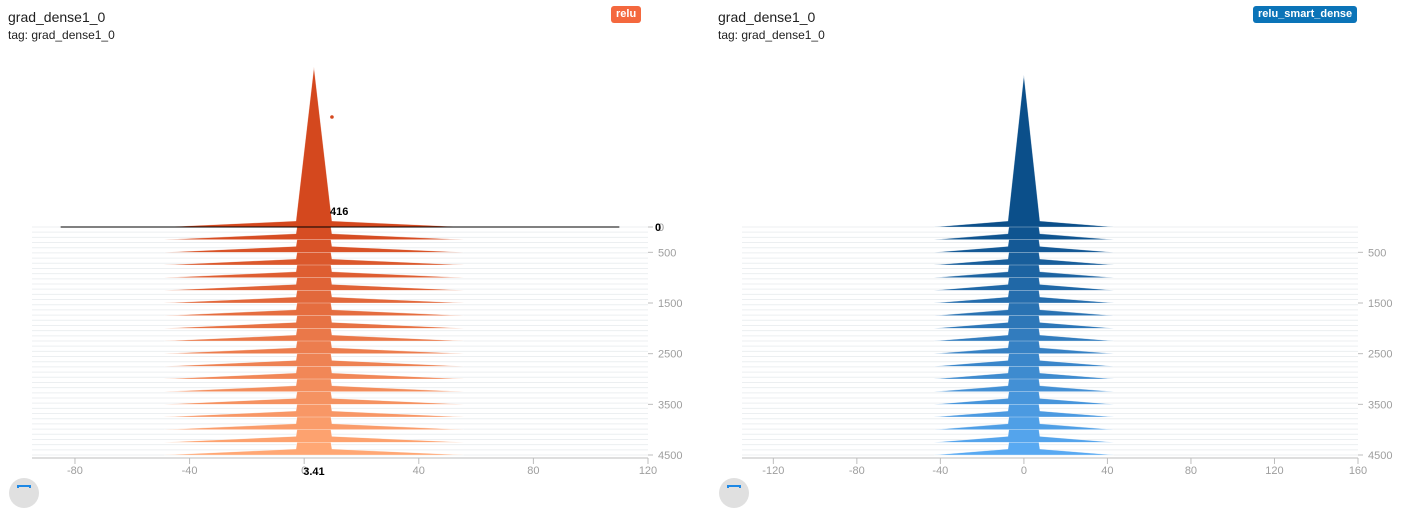  Describe the element at coordinates (344, 467) in the screenshot. I see `x-axis: -80 -40 0 40 80 120` at that location.